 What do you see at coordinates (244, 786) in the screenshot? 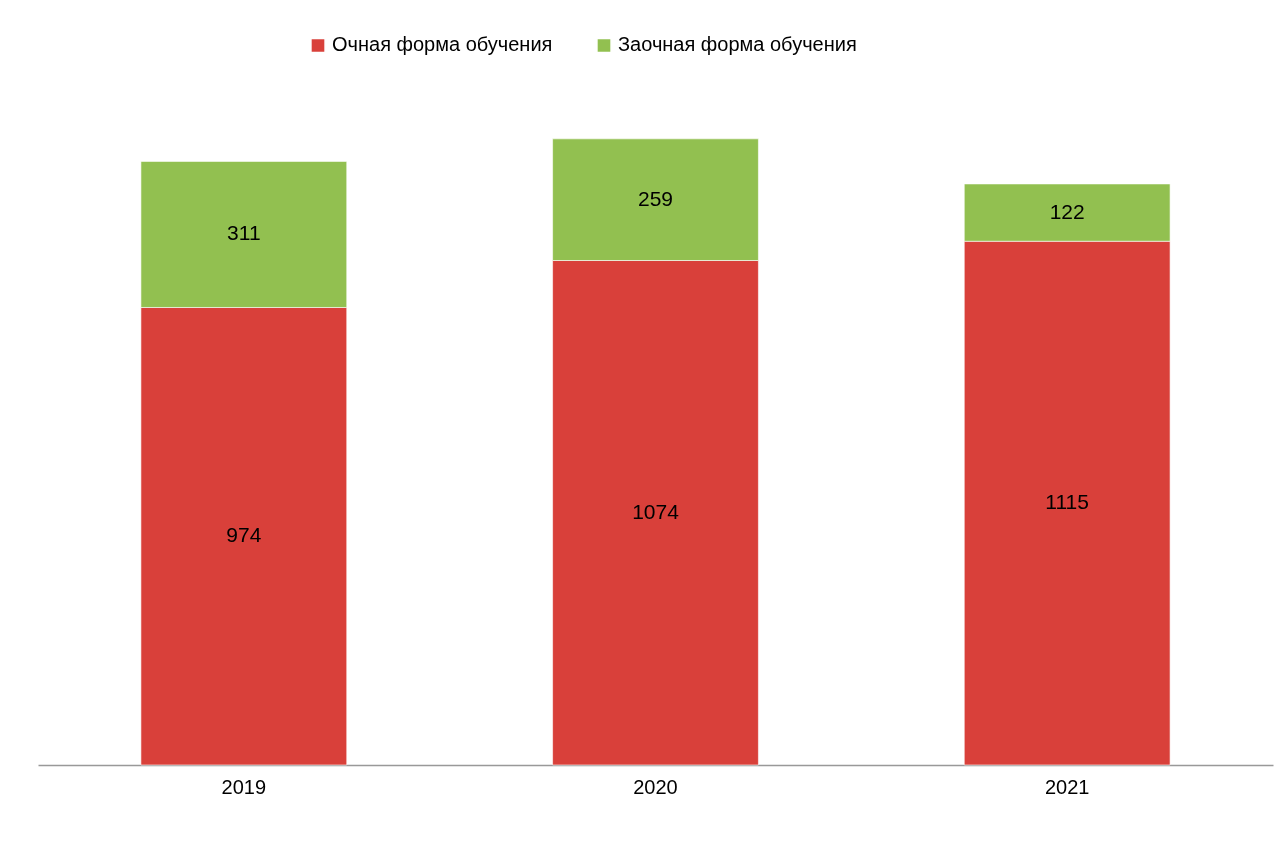
I see `x-tick-label: 2019` at bounding box center [244, 786].